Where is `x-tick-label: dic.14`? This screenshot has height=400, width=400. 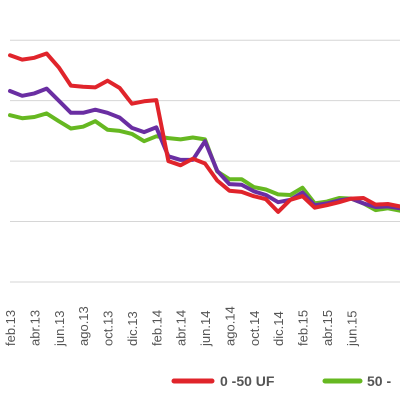
x-tick-label: dic.14 is located at coordinates (278, 328).